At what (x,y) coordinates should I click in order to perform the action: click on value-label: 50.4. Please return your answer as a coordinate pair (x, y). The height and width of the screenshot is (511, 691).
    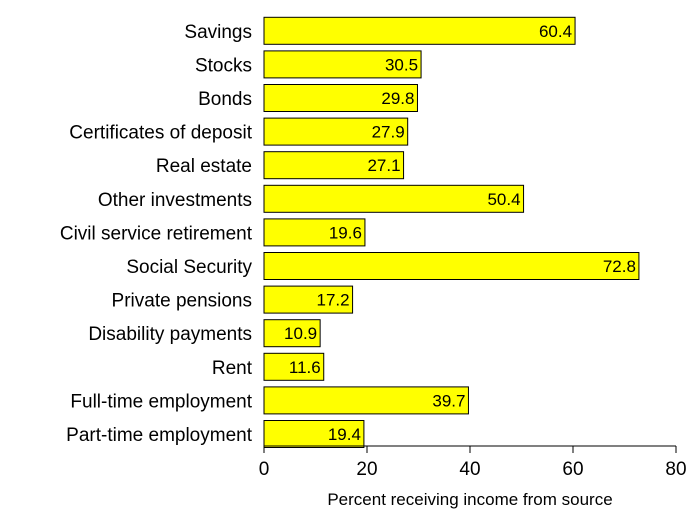
    Looking at the image, I should click on (503, 199).